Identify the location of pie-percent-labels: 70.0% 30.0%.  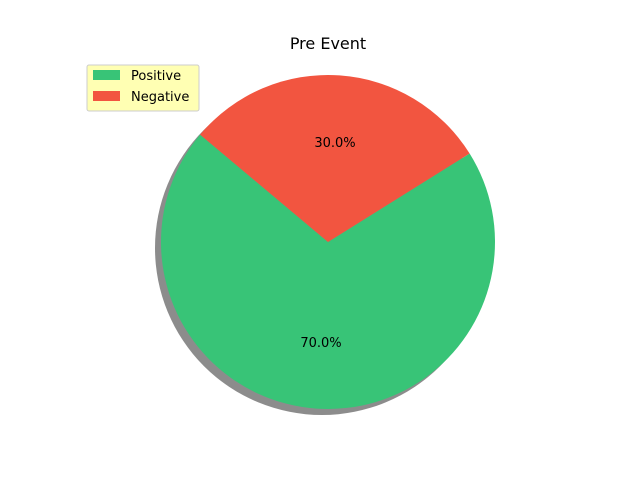
(327, 243).